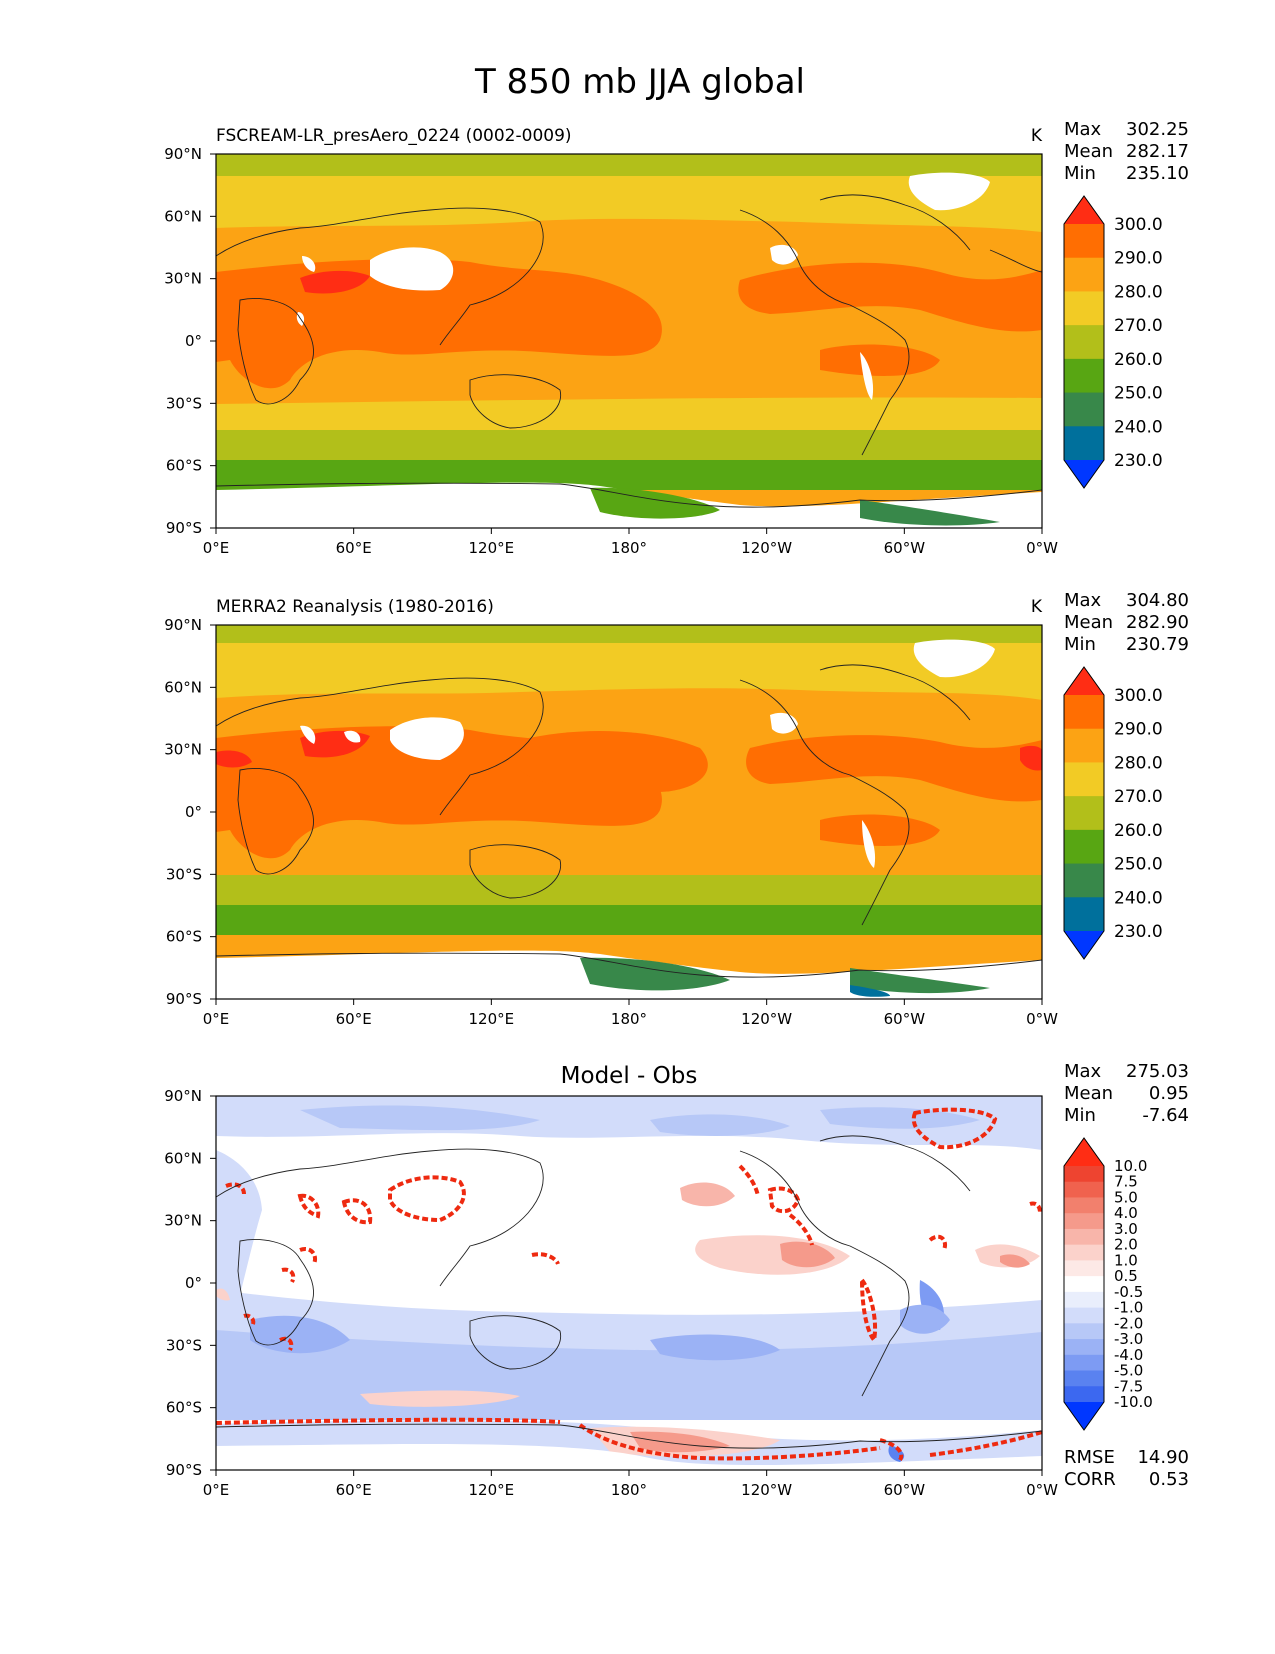 Image resolution: width=1275 pixels, height=1654 pixels. What do you see at coordinates (1138, 797) in the screenshot?
I see `colorbar-tick-label: 270.0` at bounding box center [1138, 797].